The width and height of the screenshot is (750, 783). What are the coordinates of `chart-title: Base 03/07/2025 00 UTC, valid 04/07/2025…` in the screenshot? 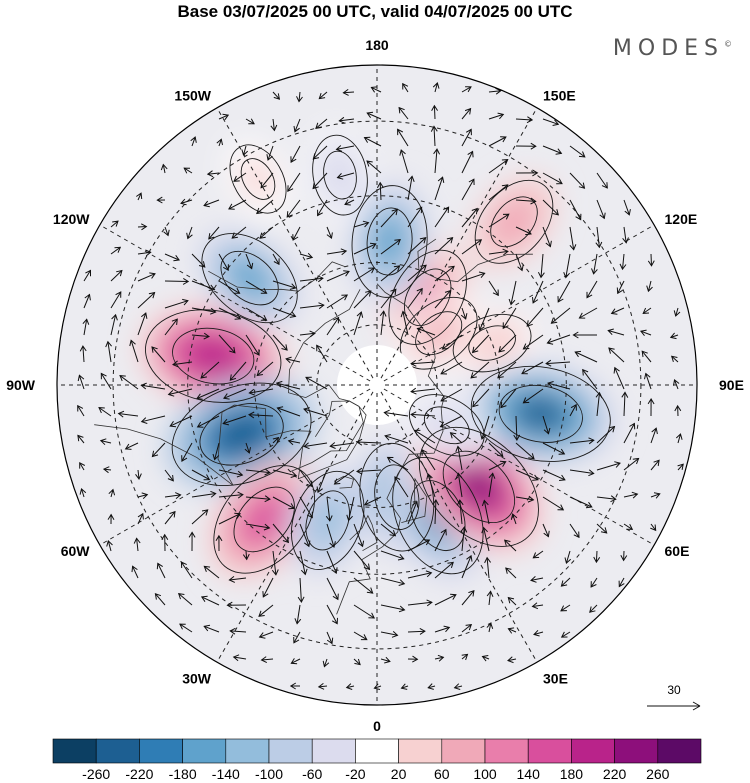 It's located at (375, 11).